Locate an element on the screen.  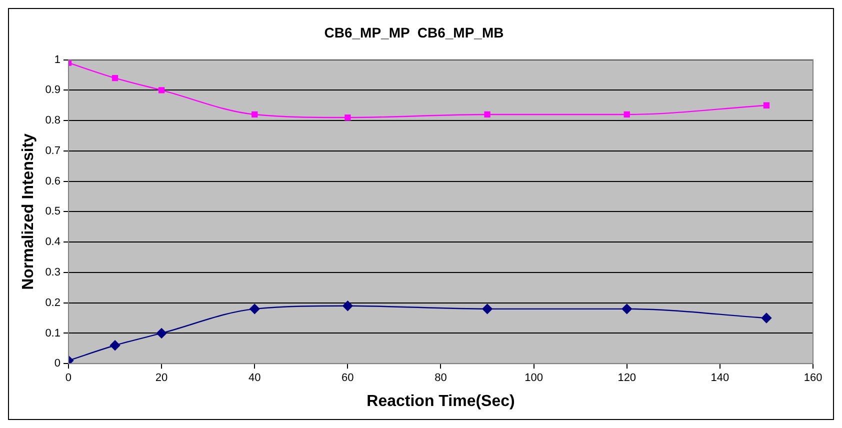
x-tick-label: 60 is located at coordinates (348, 378).